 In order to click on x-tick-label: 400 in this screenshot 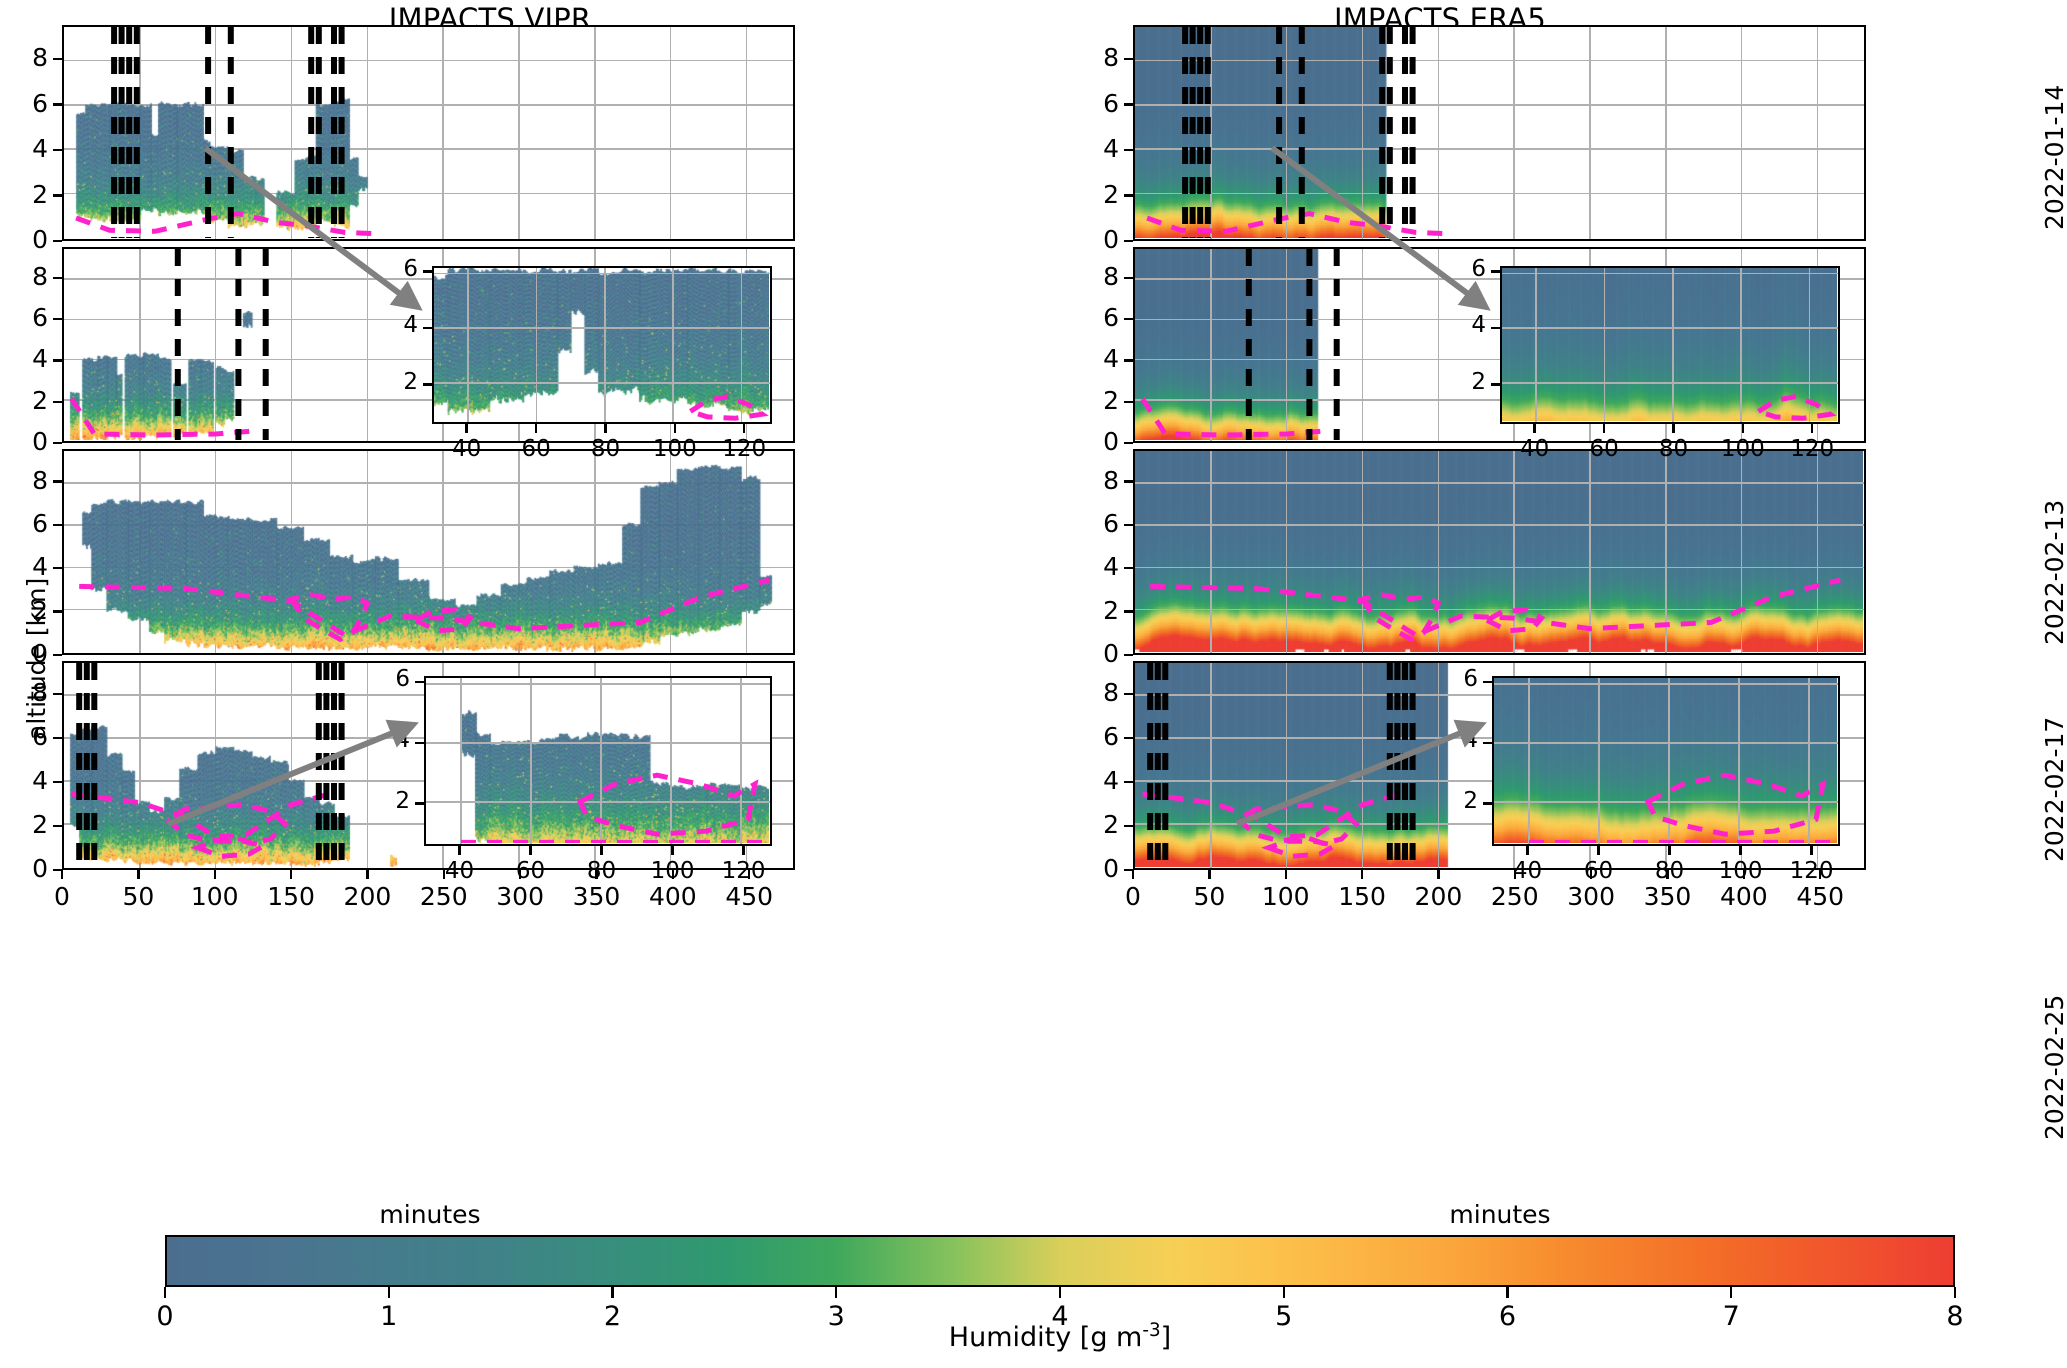, I will do `click(672, 896)`.